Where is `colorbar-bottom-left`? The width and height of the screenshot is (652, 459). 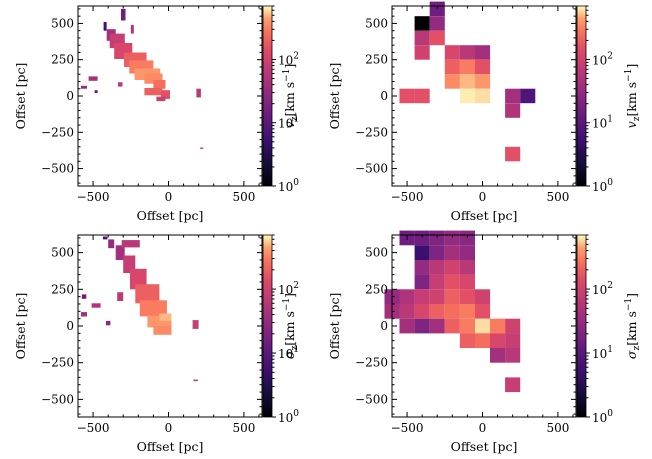
colorbar-bottom-left is located at coordinates (267, 326).